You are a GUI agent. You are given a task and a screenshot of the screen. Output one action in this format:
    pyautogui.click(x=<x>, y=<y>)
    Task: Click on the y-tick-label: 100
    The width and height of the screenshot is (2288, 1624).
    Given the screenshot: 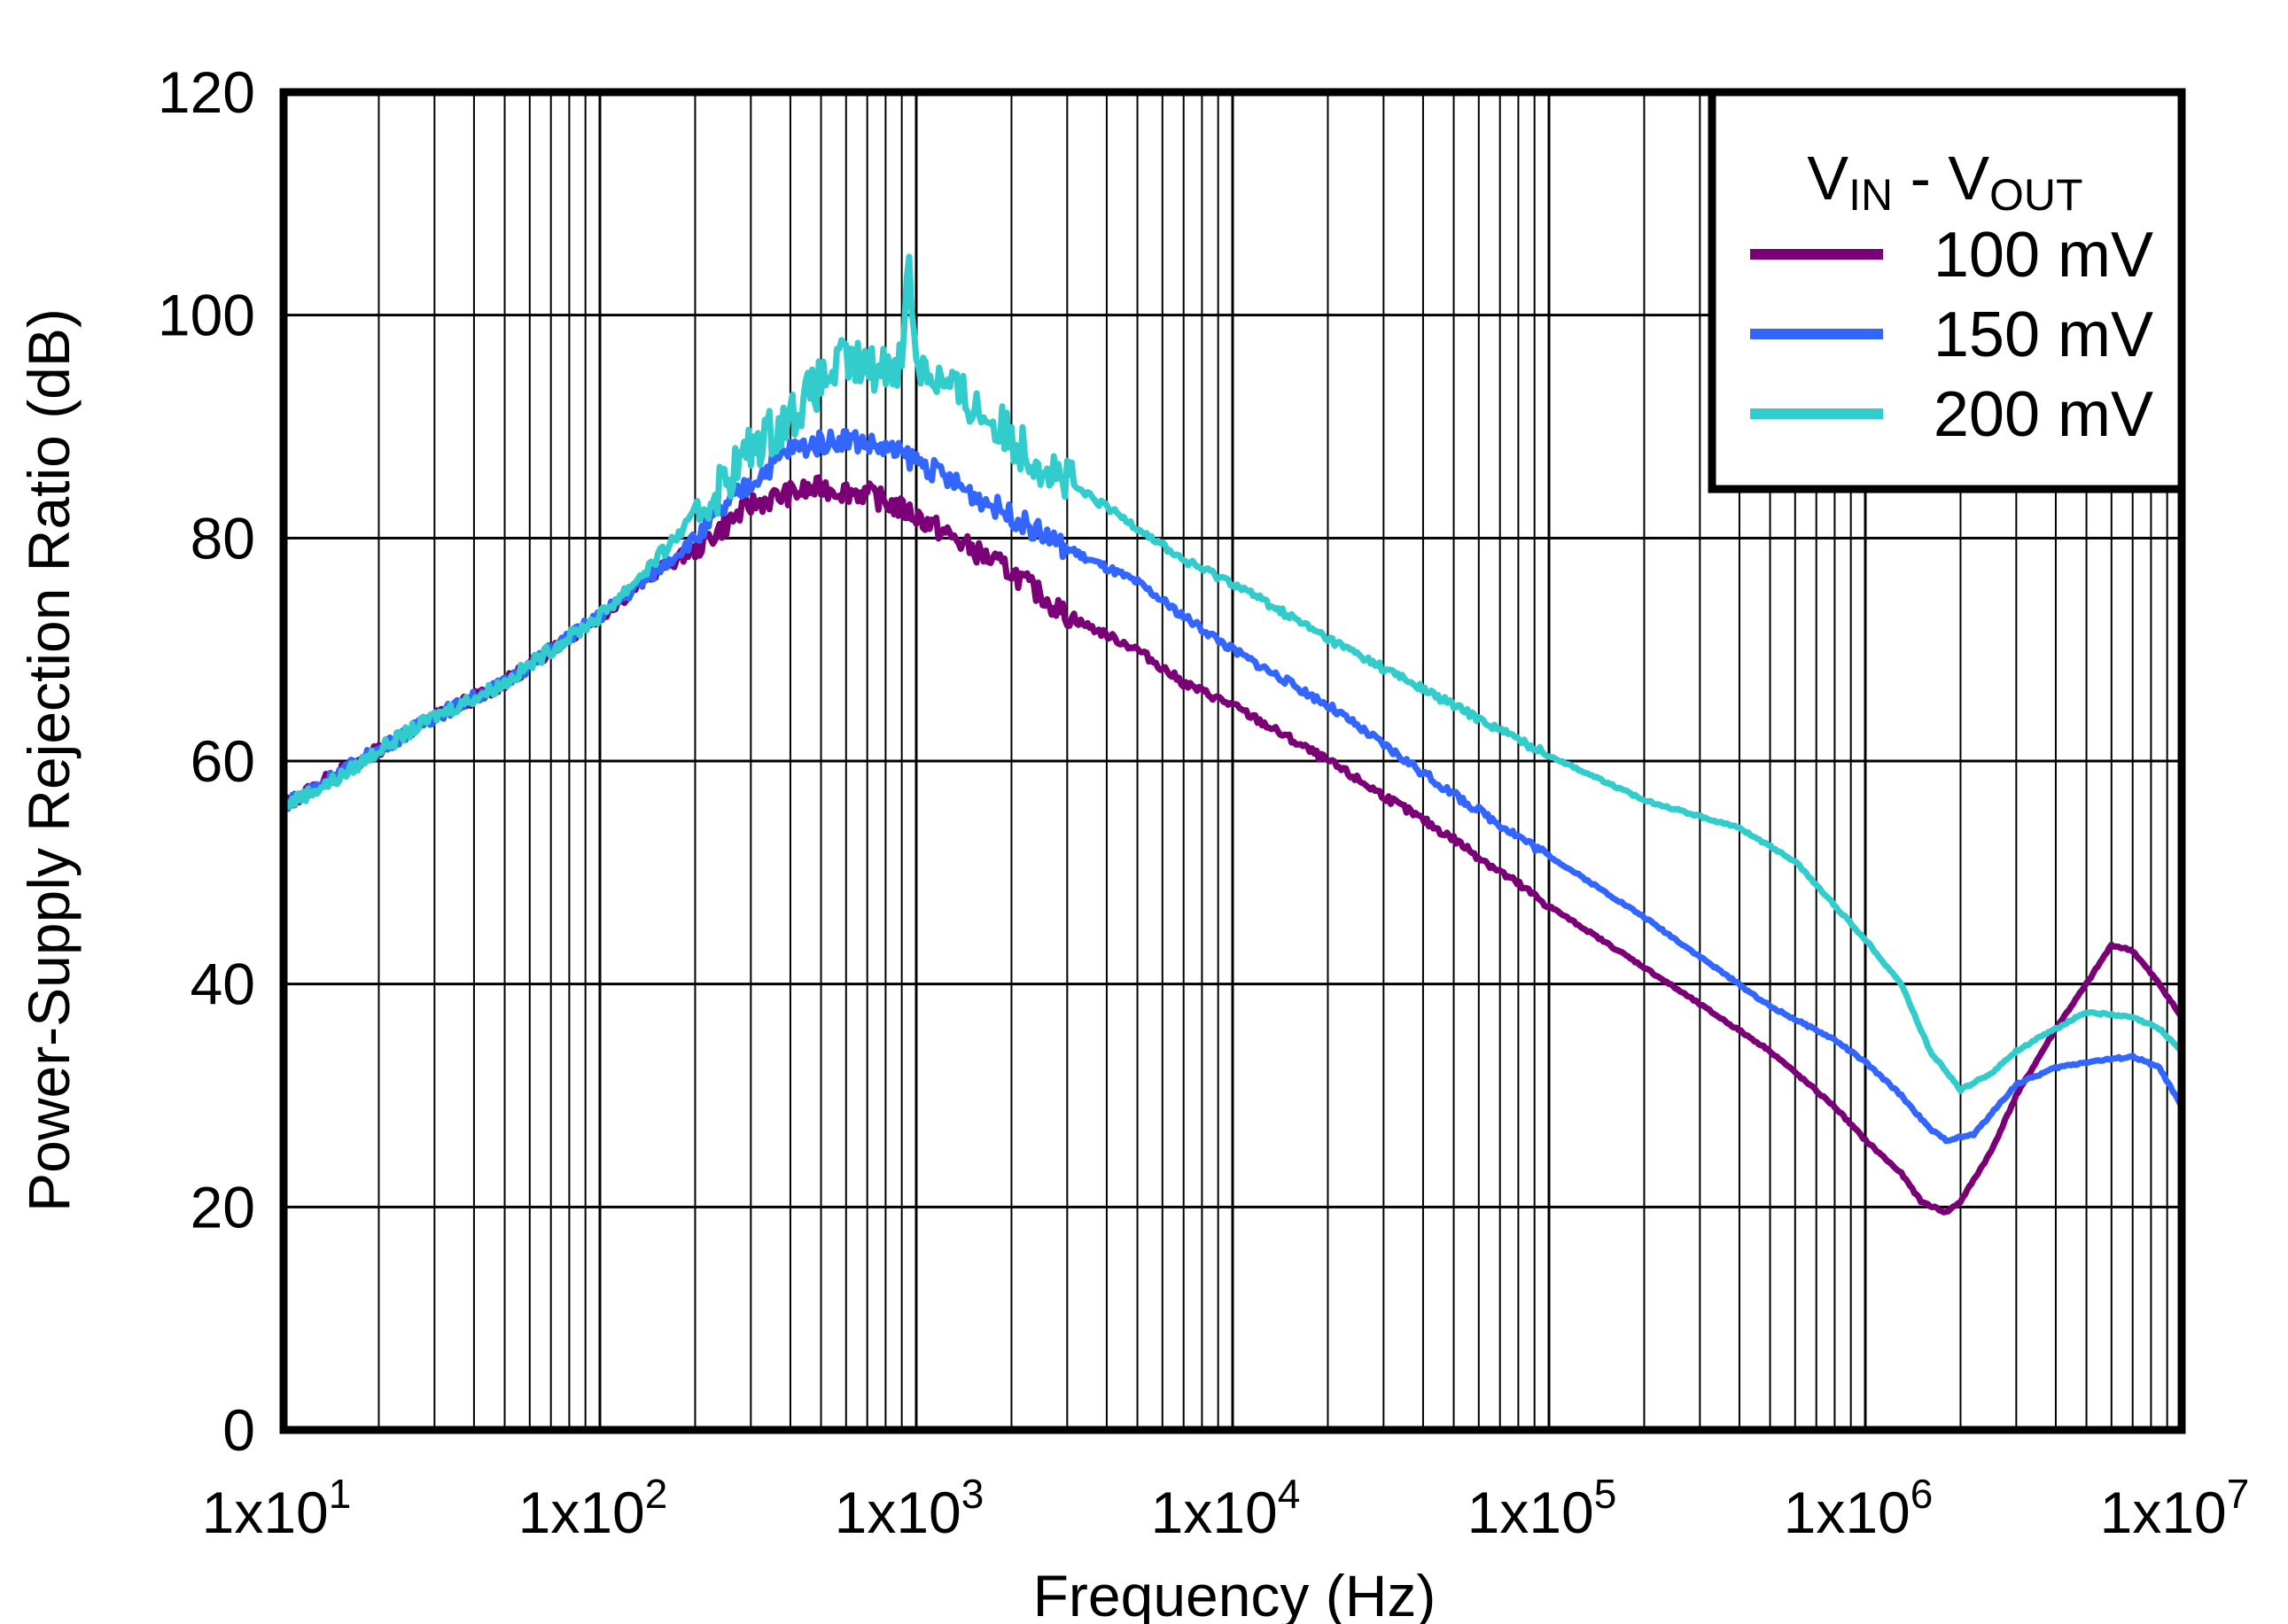 What is the action you would take?
    pyautogui.click(x=206, y=316)
    